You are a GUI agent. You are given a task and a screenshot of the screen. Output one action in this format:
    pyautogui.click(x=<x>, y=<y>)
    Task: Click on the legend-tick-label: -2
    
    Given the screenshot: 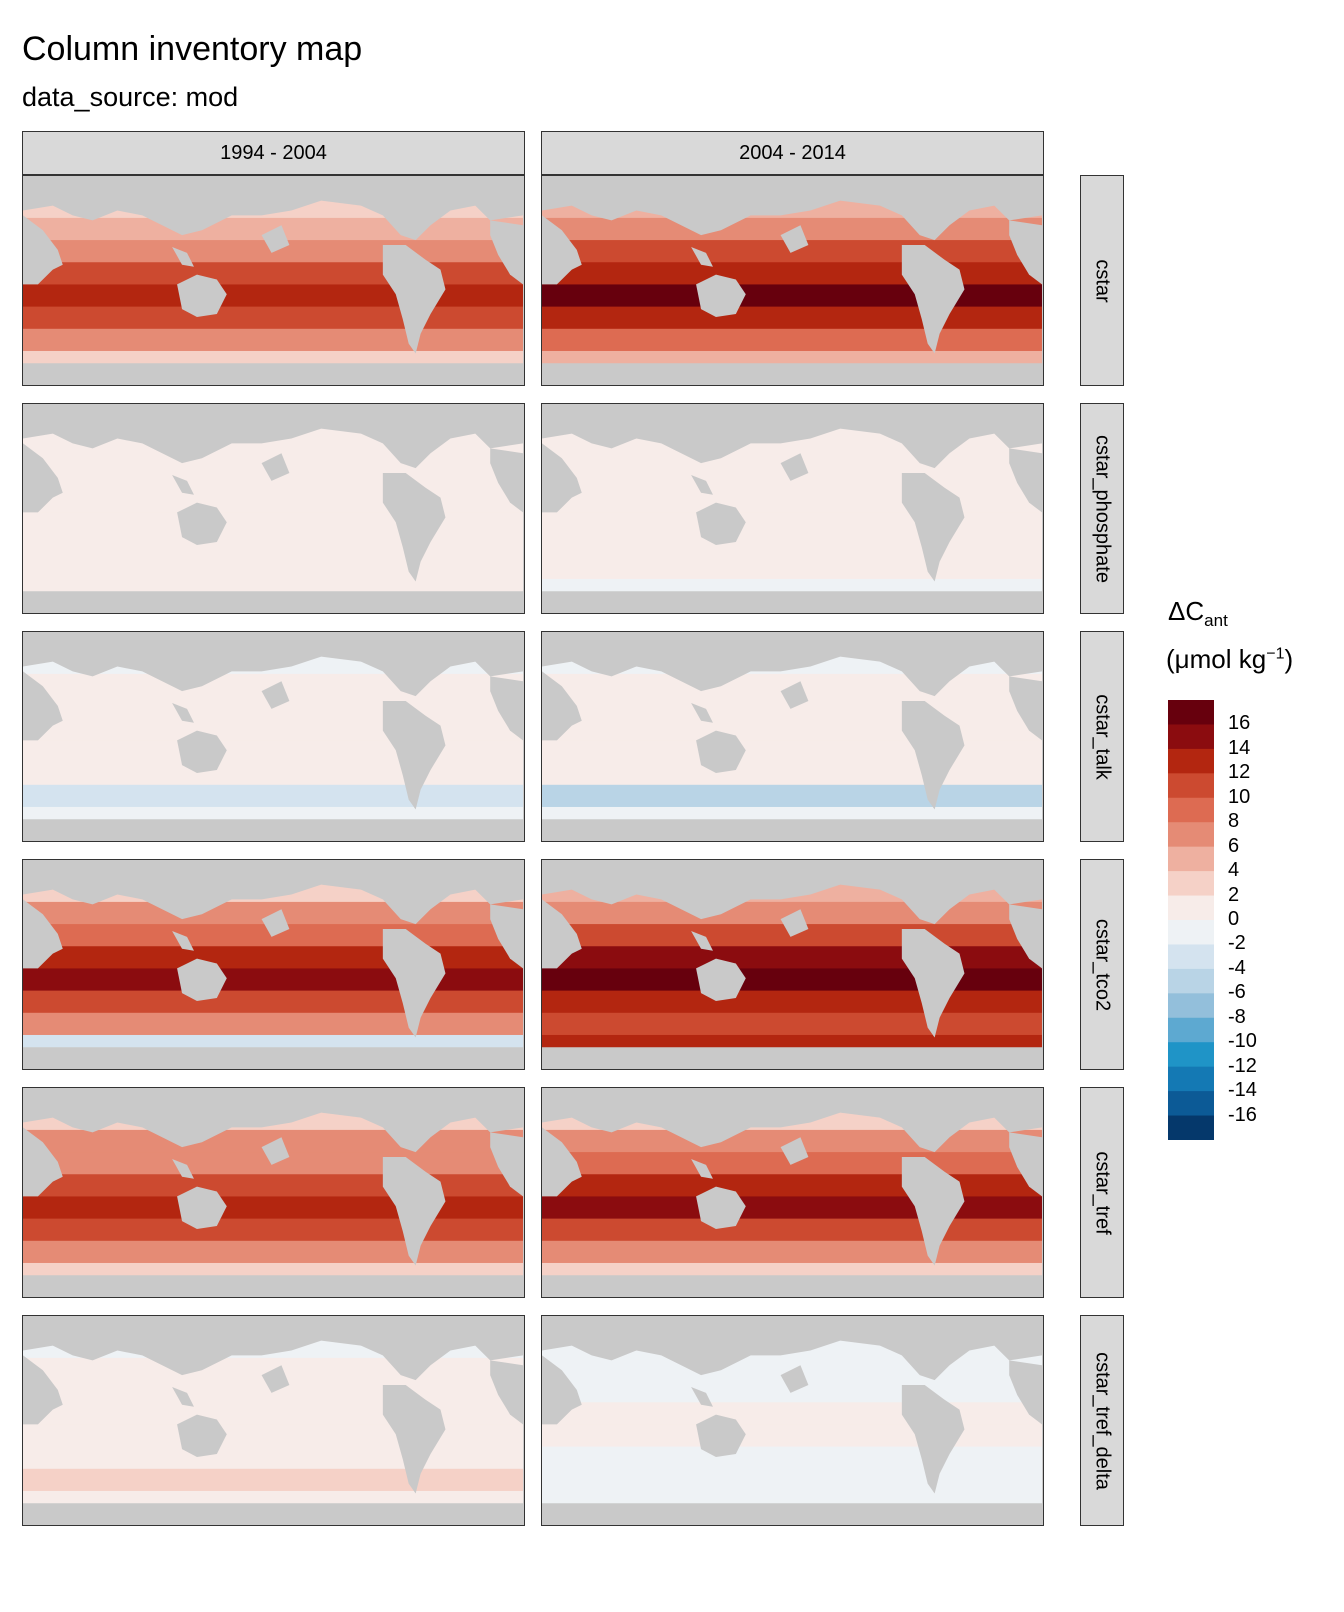 What is the action you would take?
    pyautogui.click(x=1237, y=943)
    